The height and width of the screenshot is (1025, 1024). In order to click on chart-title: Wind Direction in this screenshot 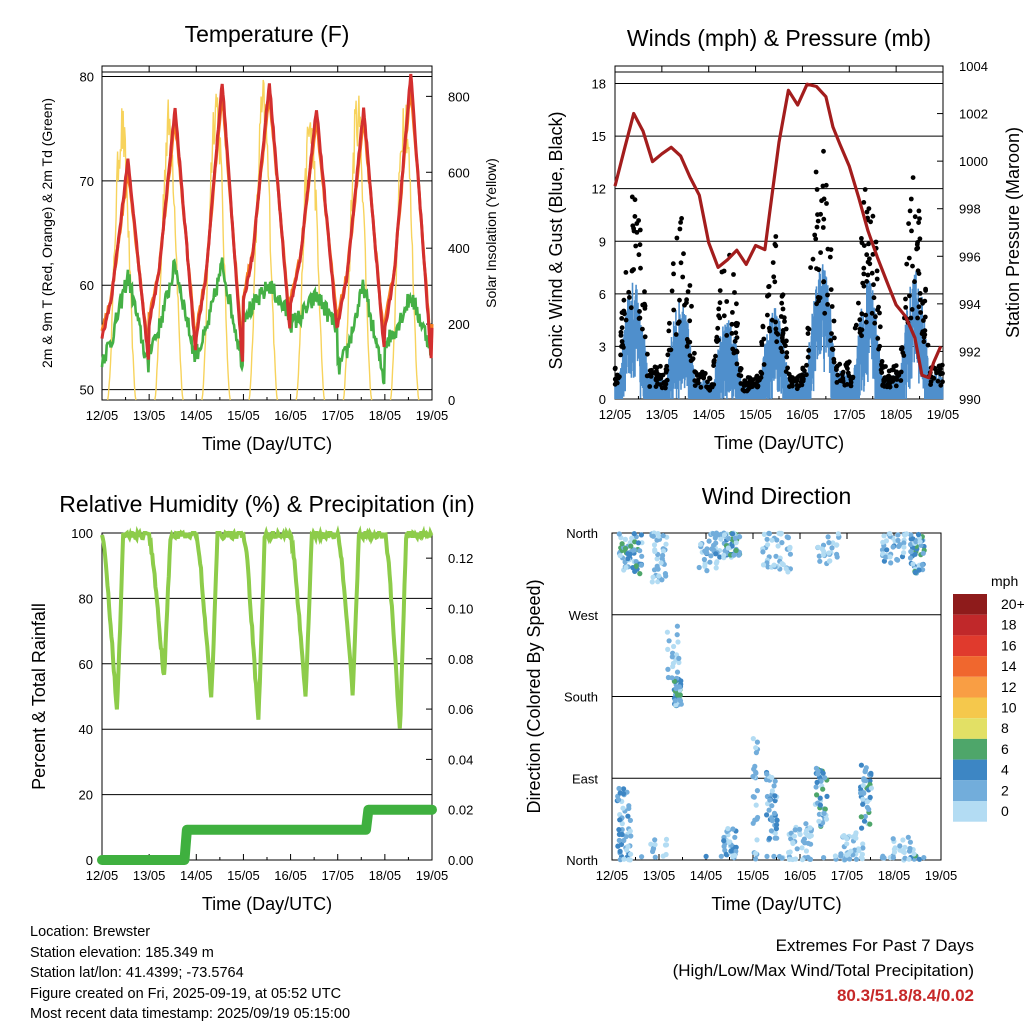, I will do `click(777, 496)`.